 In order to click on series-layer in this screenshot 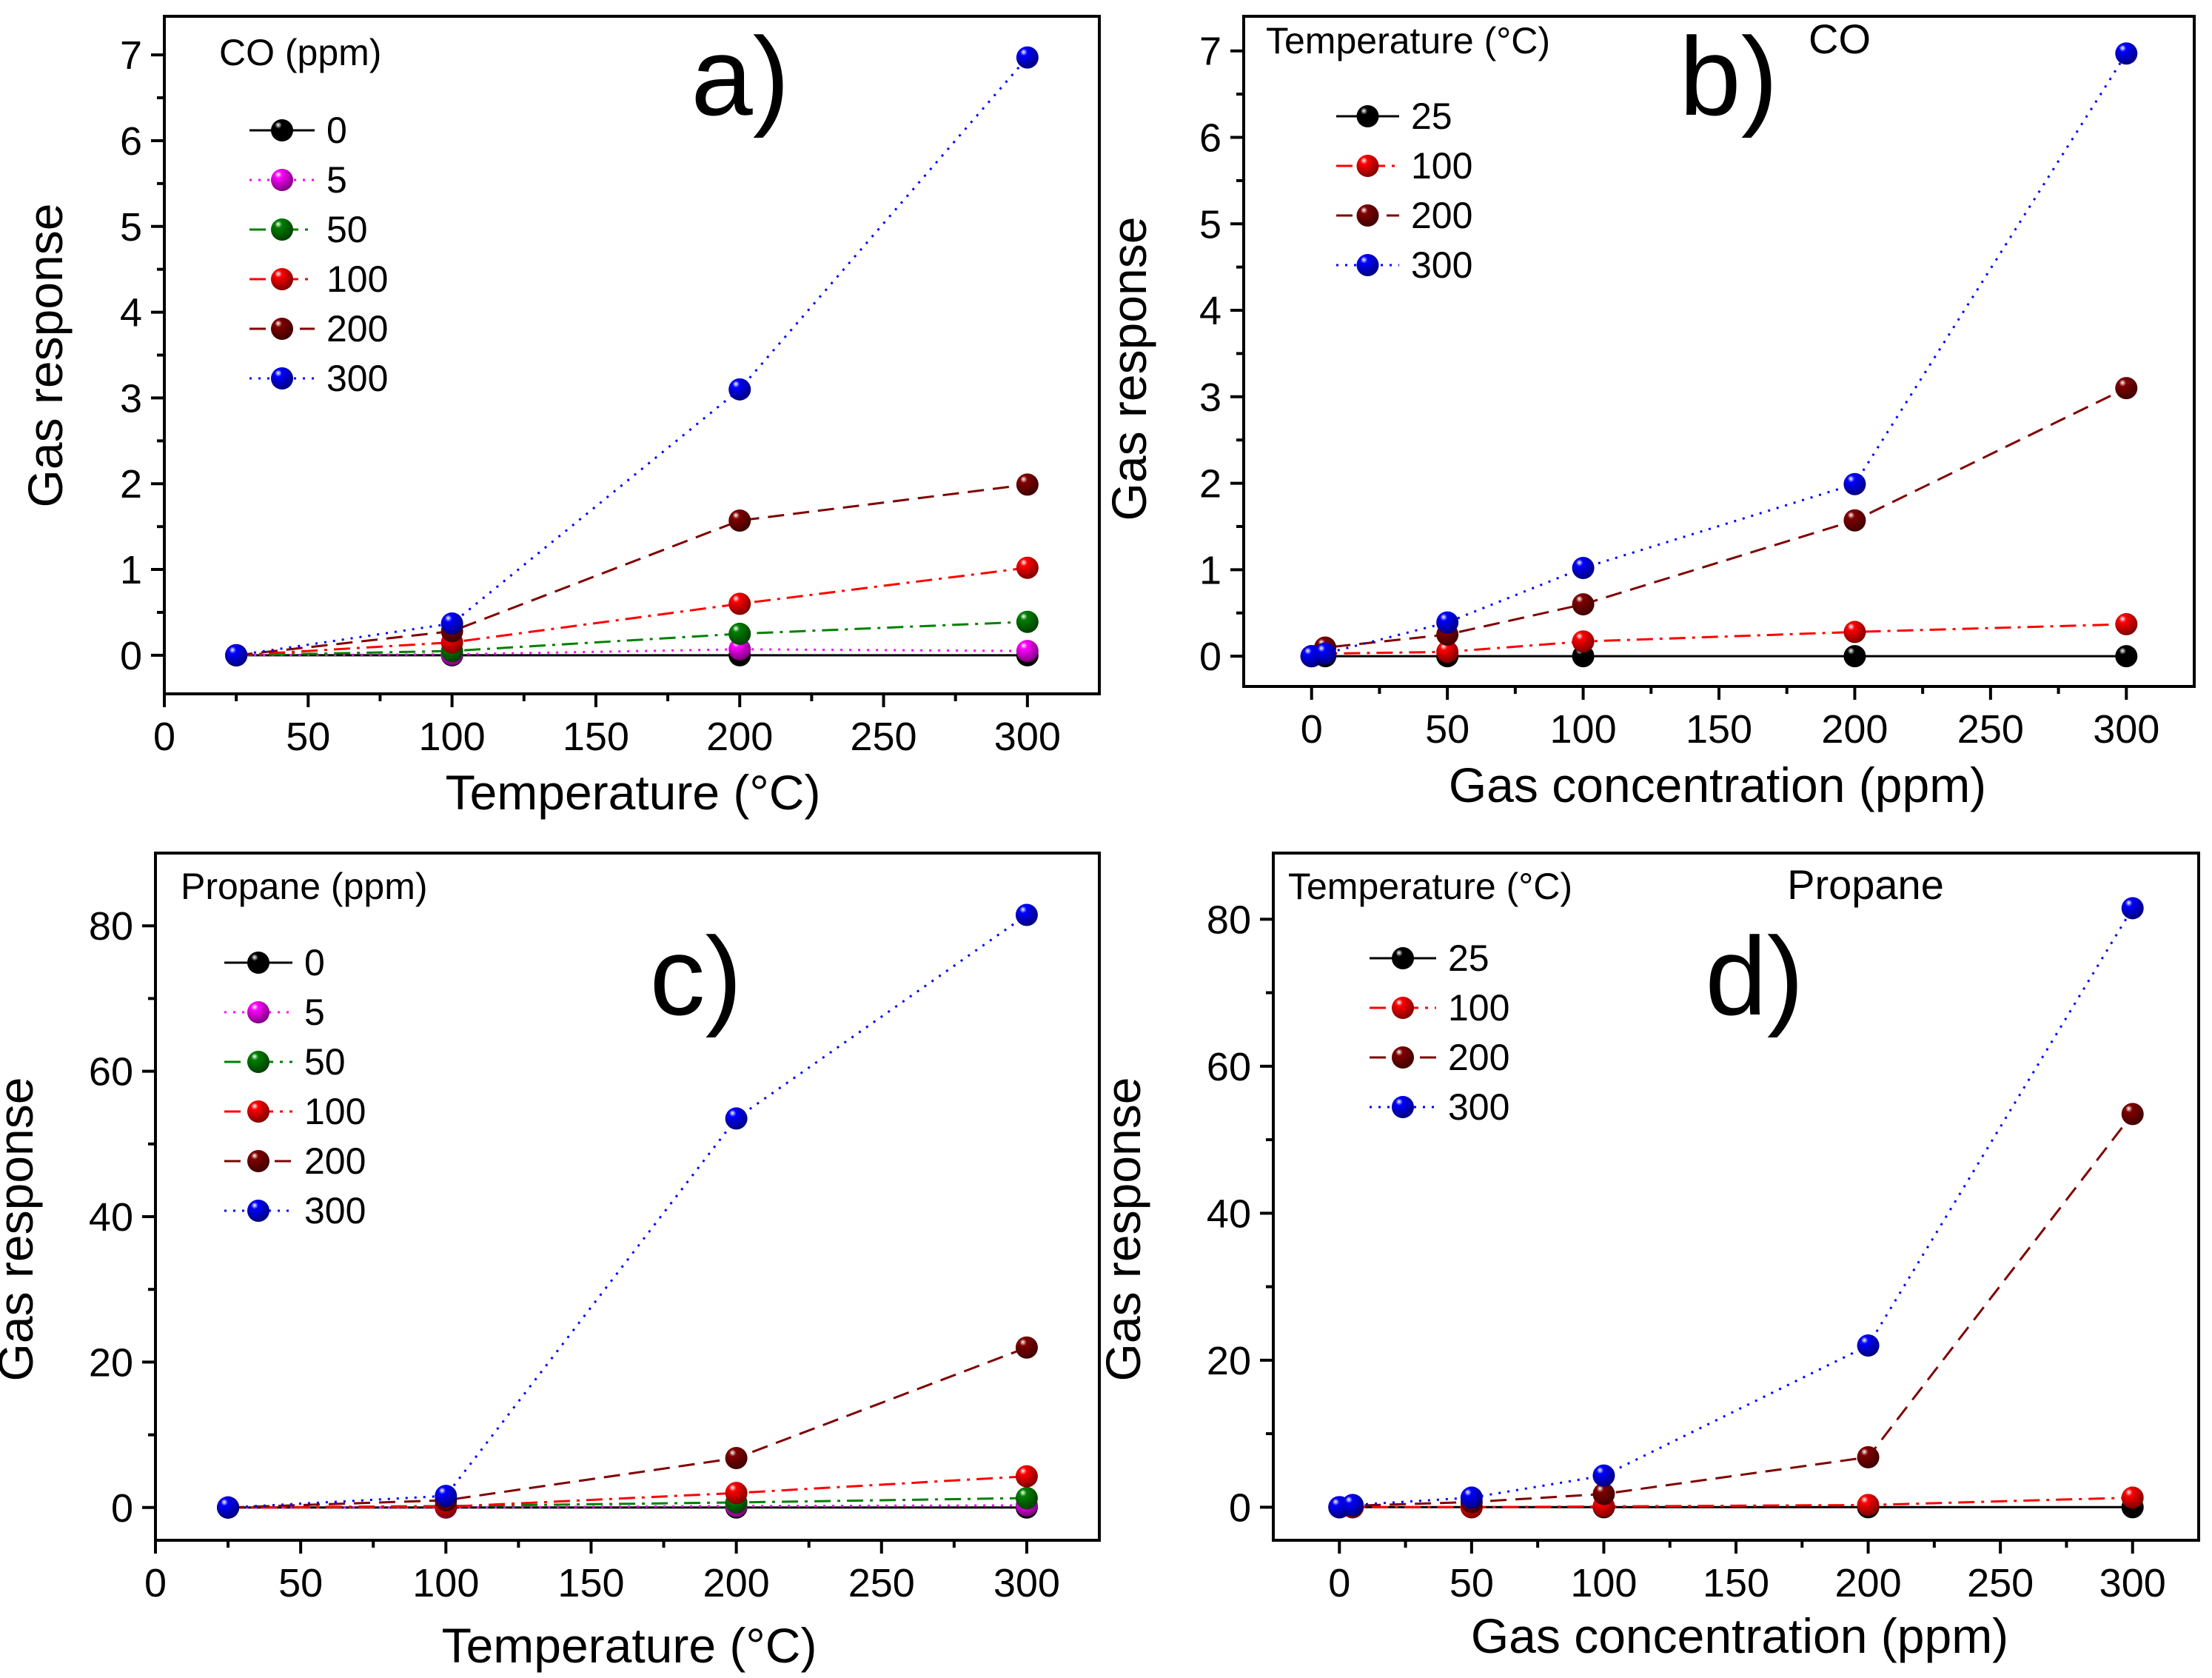, I will do `click(632, 356)`.